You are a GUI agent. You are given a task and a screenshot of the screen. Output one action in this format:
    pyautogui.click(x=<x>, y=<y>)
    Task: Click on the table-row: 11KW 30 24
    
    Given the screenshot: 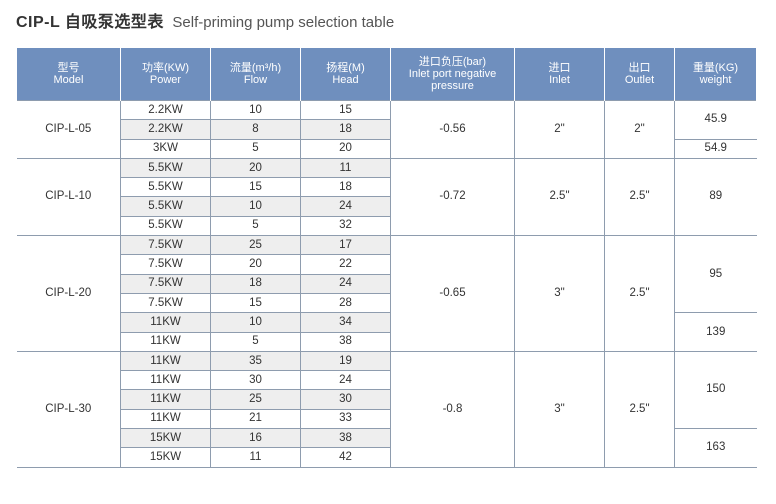 What is the action you would take?
    pyautogui.click(x=387, y=380)
    